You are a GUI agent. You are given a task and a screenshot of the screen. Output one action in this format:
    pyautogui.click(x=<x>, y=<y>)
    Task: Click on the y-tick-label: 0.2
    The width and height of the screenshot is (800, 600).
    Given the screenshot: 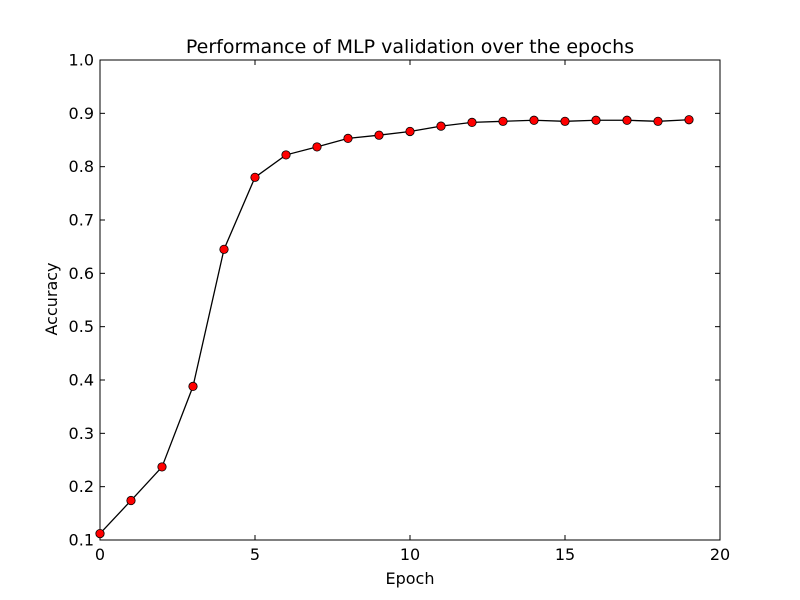 What is the action you would take?
    pyautogui.click(x=81, y=486)
    